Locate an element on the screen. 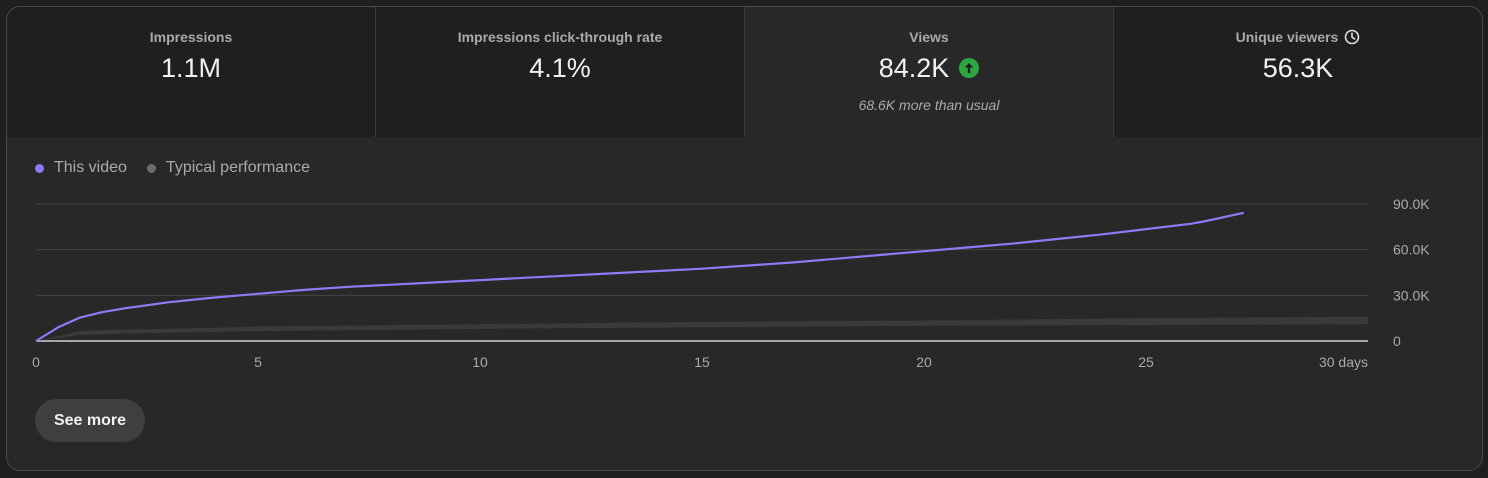 The height and width of the screenshot is (478, 1488). tab-views: Views 84.2K 68.6K more than usual is located at coordinates (929, 72).